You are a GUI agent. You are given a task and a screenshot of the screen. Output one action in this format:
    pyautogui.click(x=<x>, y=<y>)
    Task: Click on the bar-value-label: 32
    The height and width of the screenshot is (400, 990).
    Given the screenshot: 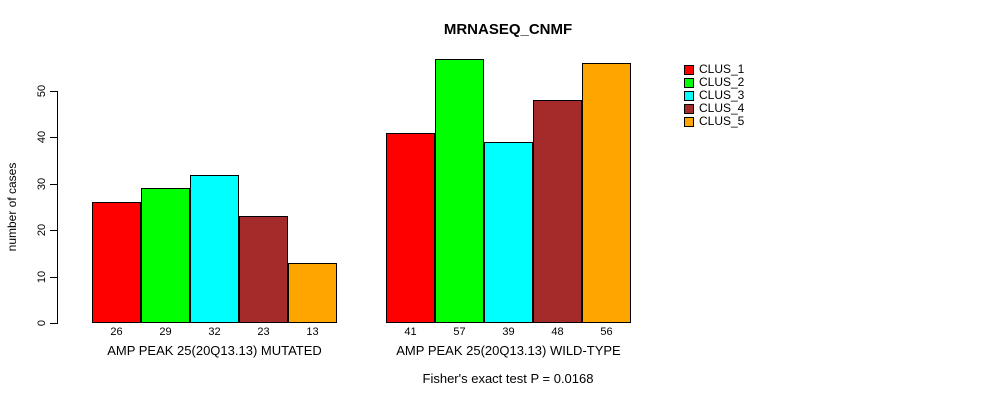 What is the action you would take?
    pyautogui.click(x=214, y=332)
    